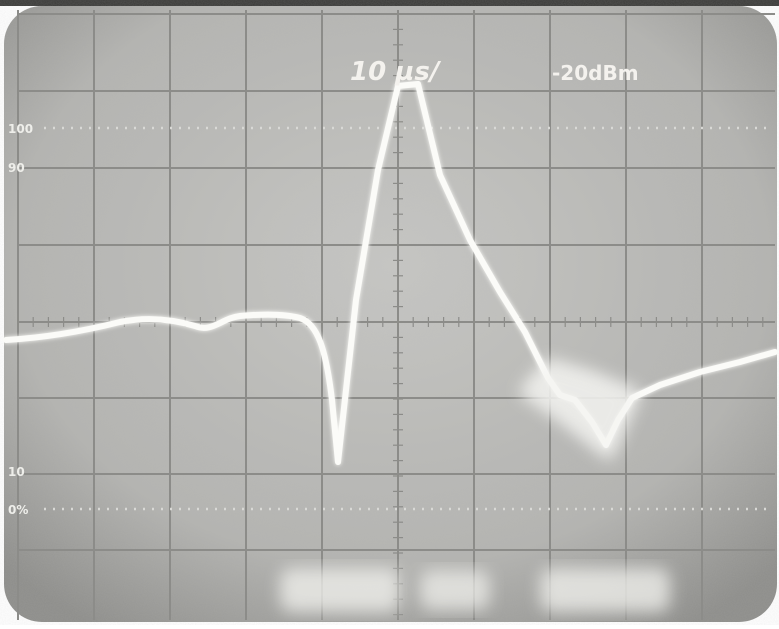 The image size is (779, 629). Describe the element at coordinates (16, 168) in the screenshot. I see `marker-90-label: 90` at that location.